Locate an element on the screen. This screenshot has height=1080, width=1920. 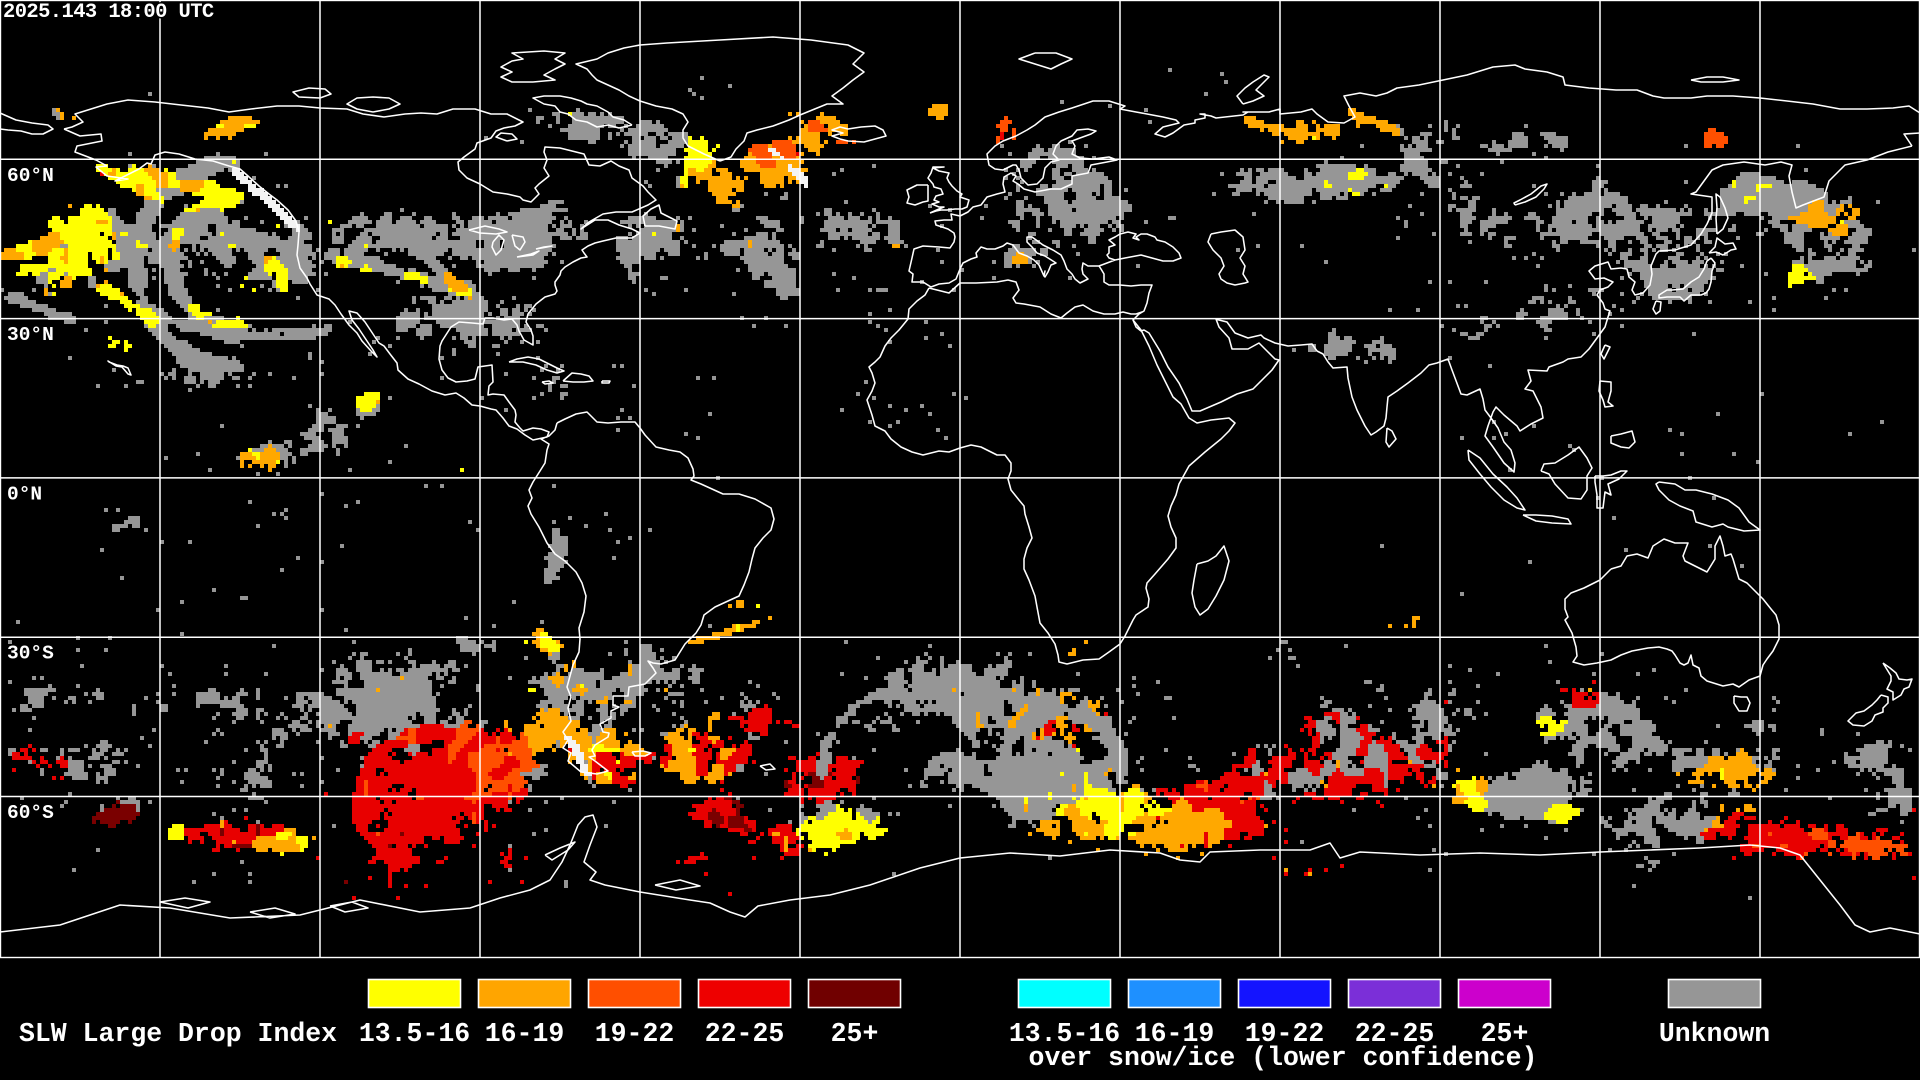
svg-text: SLW Large Drop Index is located at coordinates (178, 1034).